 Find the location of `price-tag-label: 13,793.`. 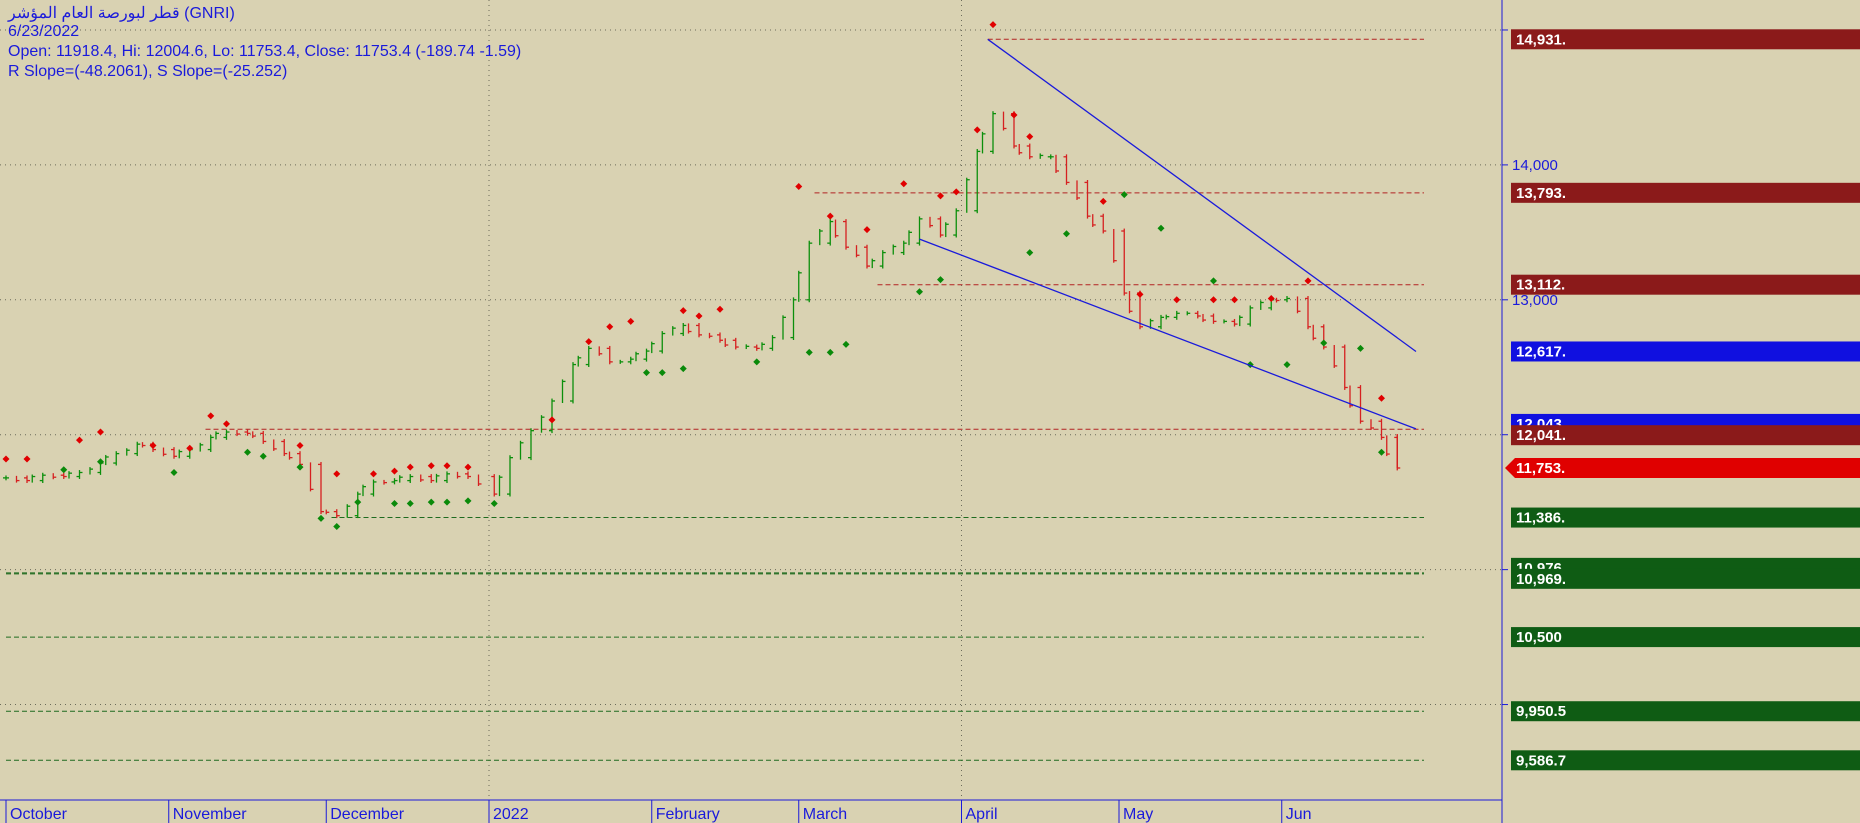

price-tag-label: 13,793. is located at coordinates (1541, 193).